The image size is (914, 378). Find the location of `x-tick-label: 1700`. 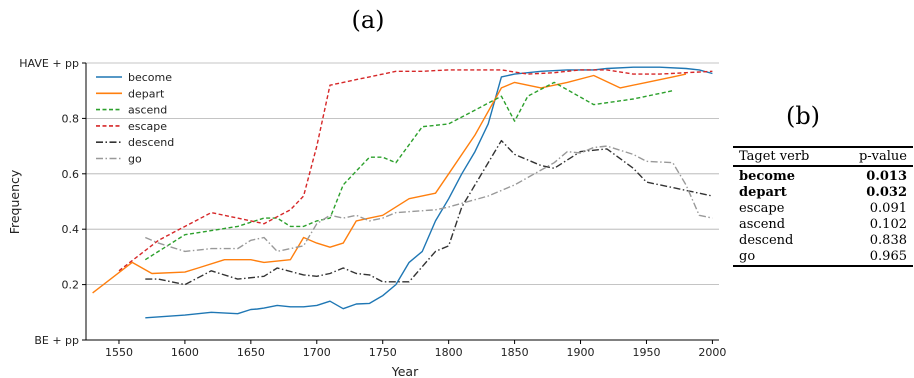

x-tick-label: 1700 is located at coordinates (317, 352).